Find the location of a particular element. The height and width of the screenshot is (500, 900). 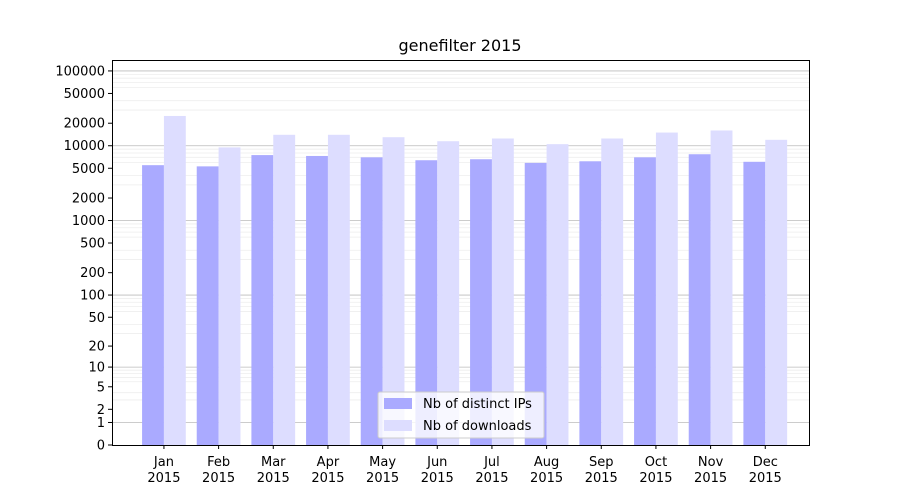

bar-downloads-may is located at coordinates (393, 291).